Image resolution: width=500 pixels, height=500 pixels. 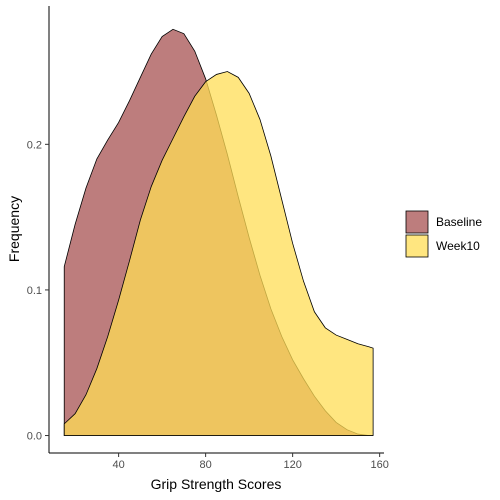 I want to click on x-tick-label: 120, so click(x=292, y=465).